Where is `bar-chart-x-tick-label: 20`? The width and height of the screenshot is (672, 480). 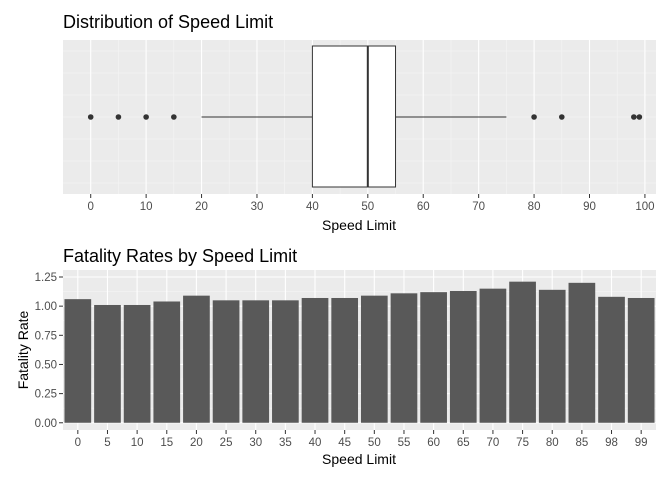
bar-chart-x-tick-label: 20 is located at coordinates (196, 443).